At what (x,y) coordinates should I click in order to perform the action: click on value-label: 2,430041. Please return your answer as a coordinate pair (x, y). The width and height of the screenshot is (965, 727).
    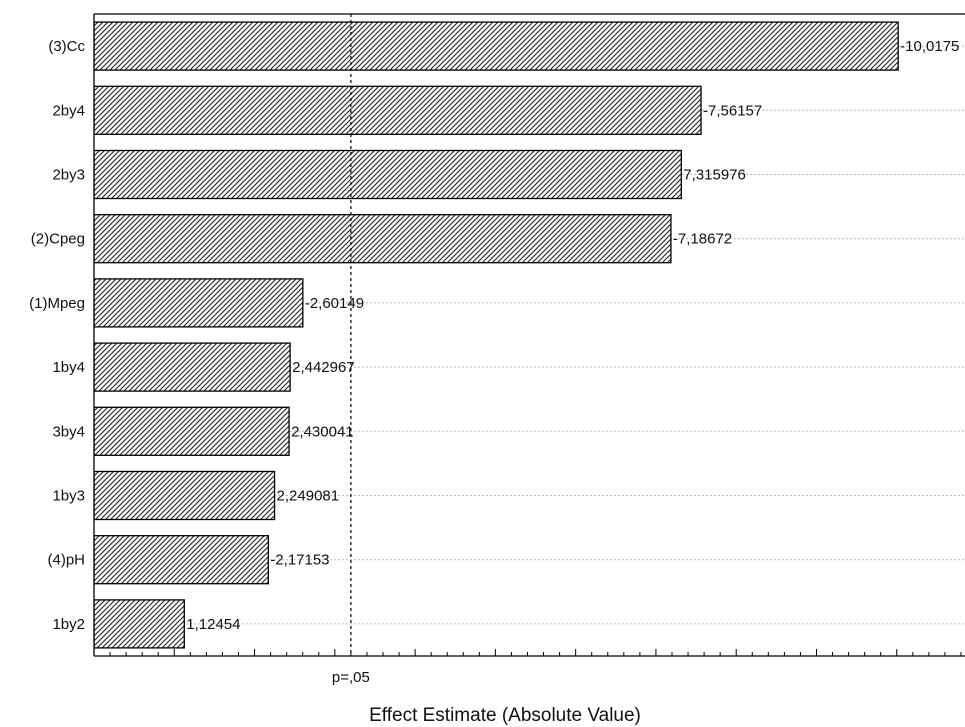
    Looking at the image, I should click on (322, 431).